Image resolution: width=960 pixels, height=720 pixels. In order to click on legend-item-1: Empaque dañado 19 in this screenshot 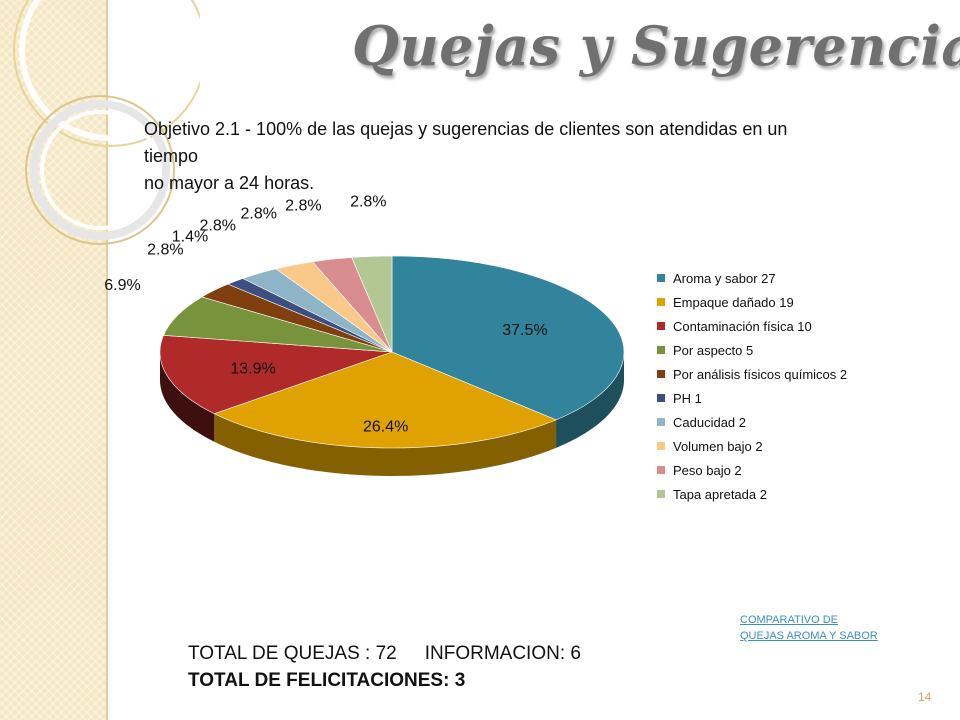, I will do `click(752, 302)`.